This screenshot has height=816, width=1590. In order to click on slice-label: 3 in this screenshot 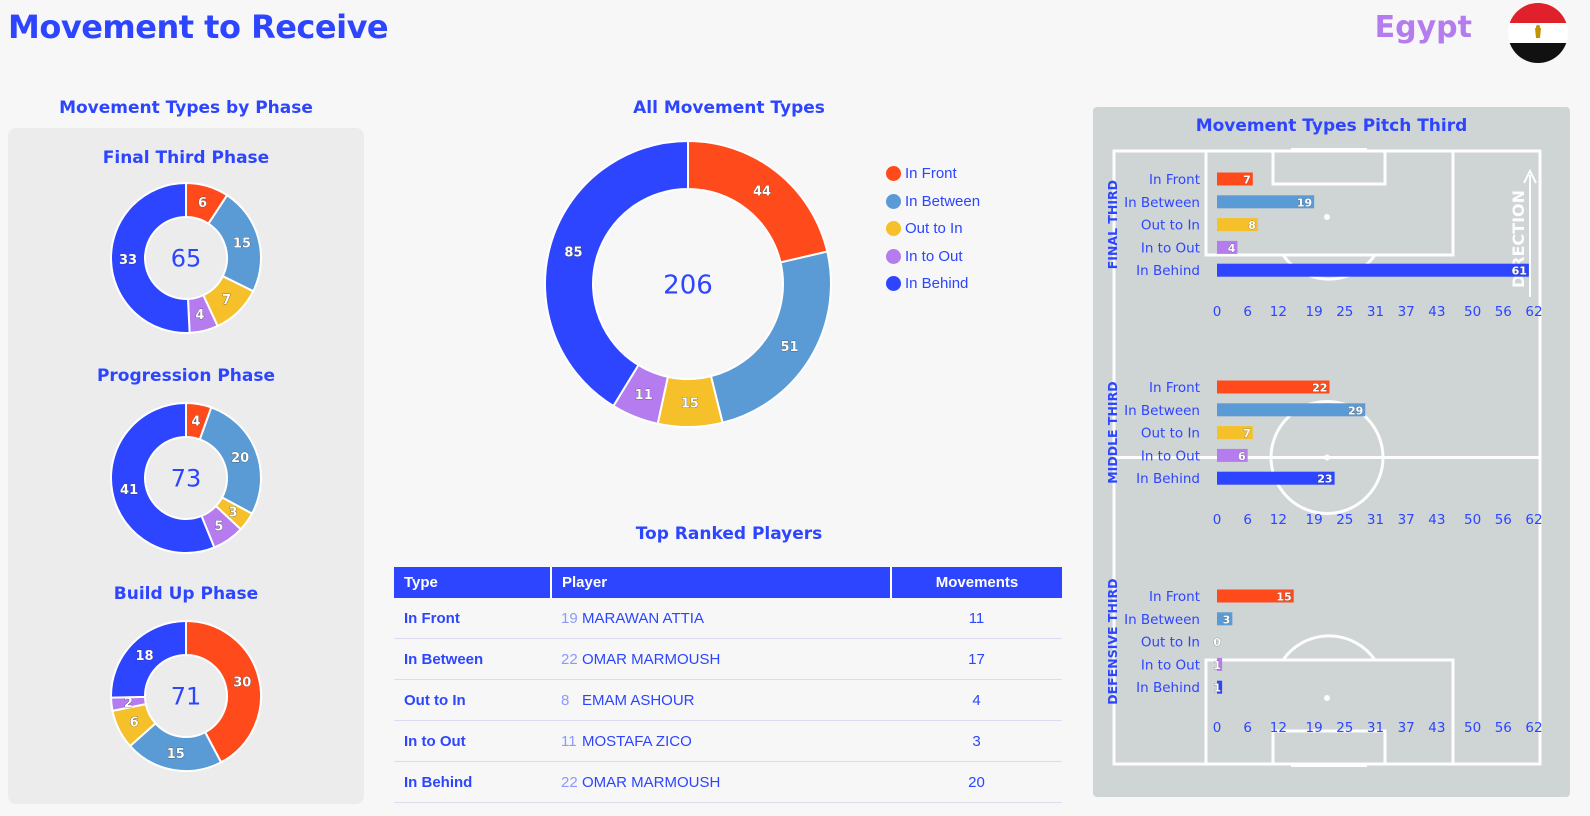, I will do `click(233, 513)`.